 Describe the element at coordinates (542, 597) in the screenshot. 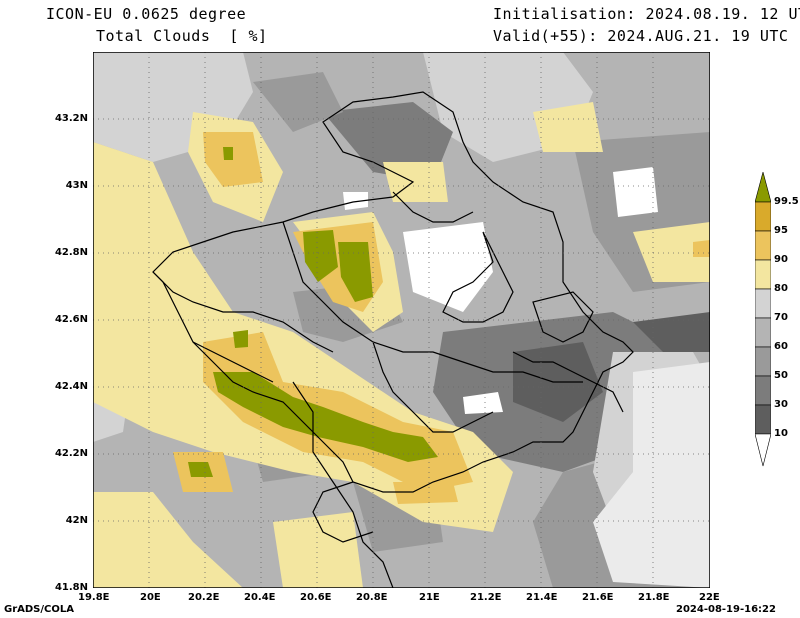

I see `x-tick-label: 21.4E` at that location.